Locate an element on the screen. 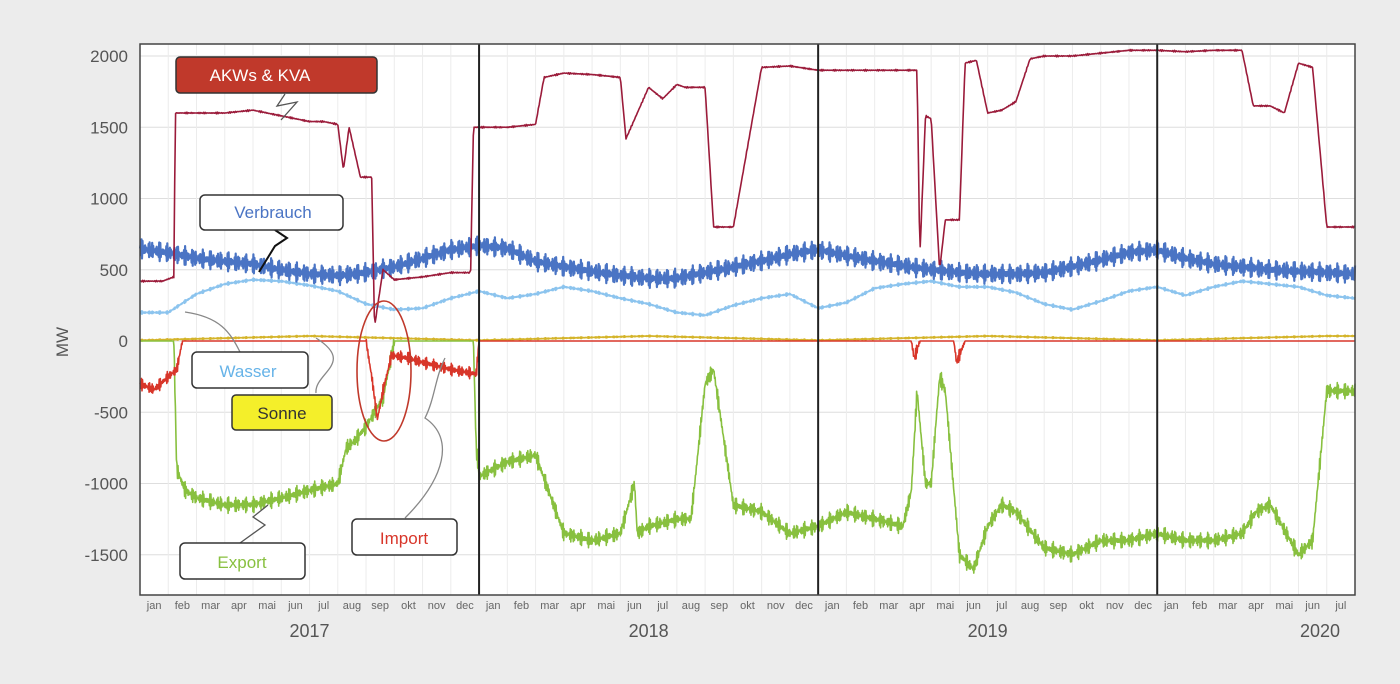 The image size is (1400, 684). y-tick-label: -500 is located at coordinates (111, 412).